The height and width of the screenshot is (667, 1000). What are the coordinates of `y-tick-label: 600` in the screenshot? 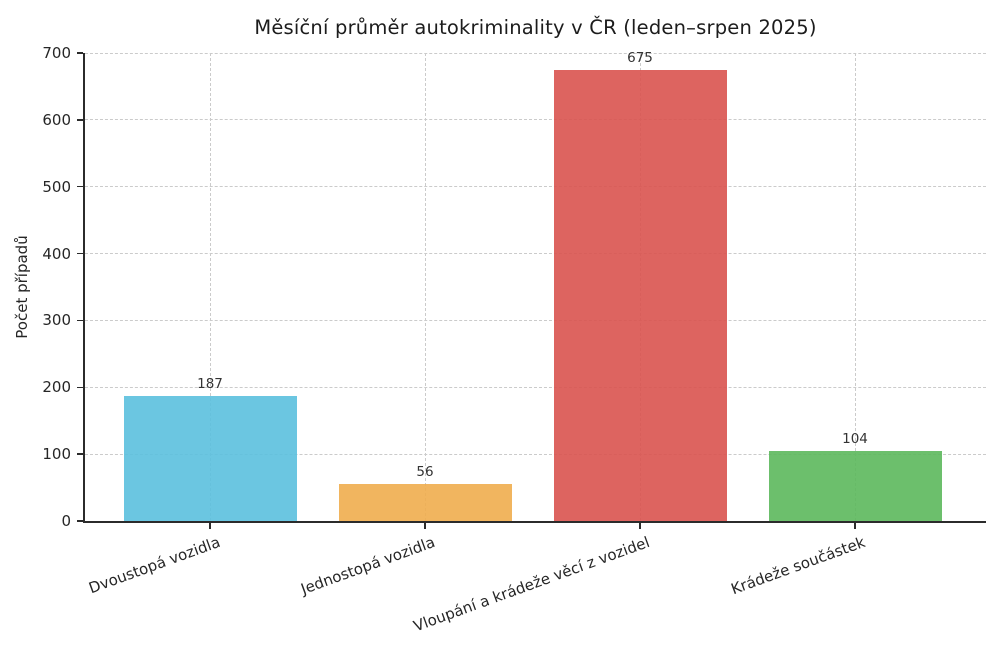 It's located at (56, 119).